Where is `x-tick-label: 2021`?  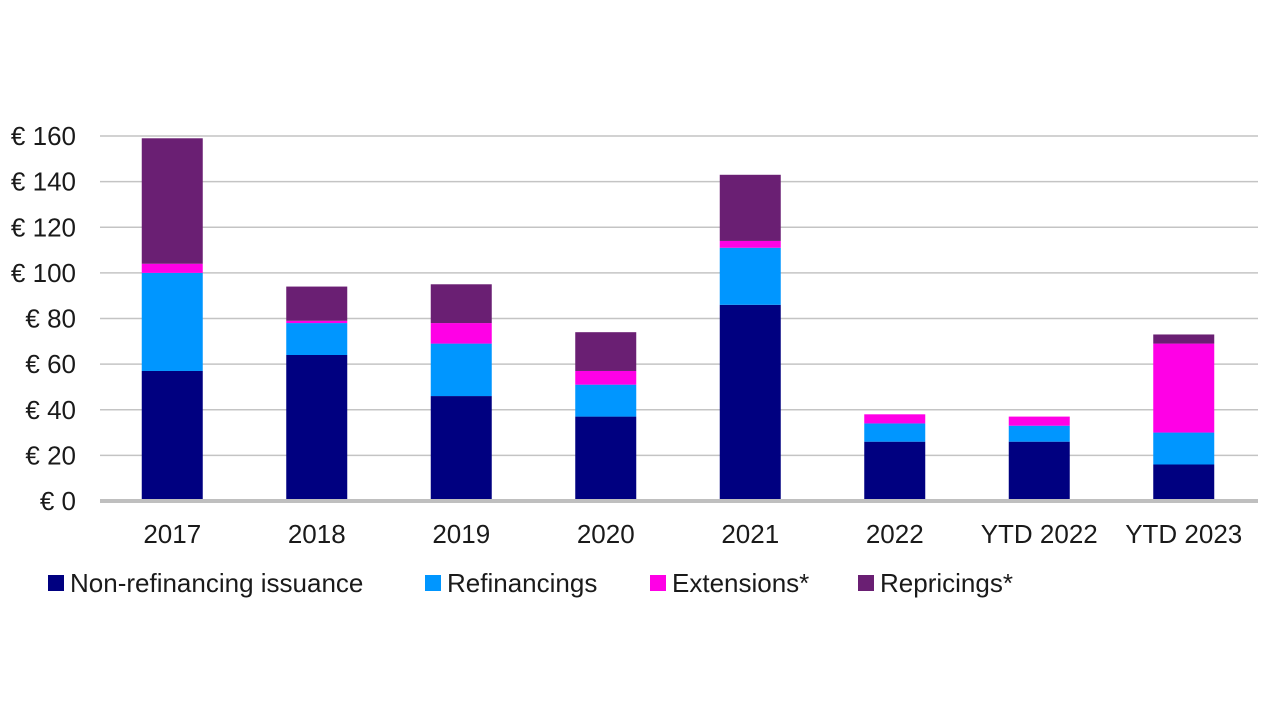 x-tick-label: 2021 is located at coordinates (750, 534).